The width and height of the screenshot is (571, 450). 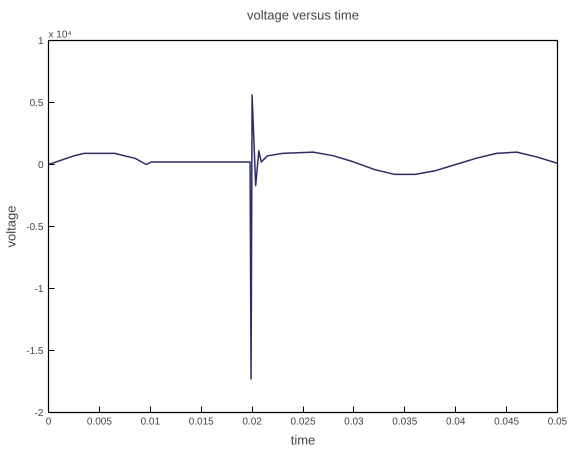 I want to click on x-tick-label: 0.05, so click(x=558, y=422).